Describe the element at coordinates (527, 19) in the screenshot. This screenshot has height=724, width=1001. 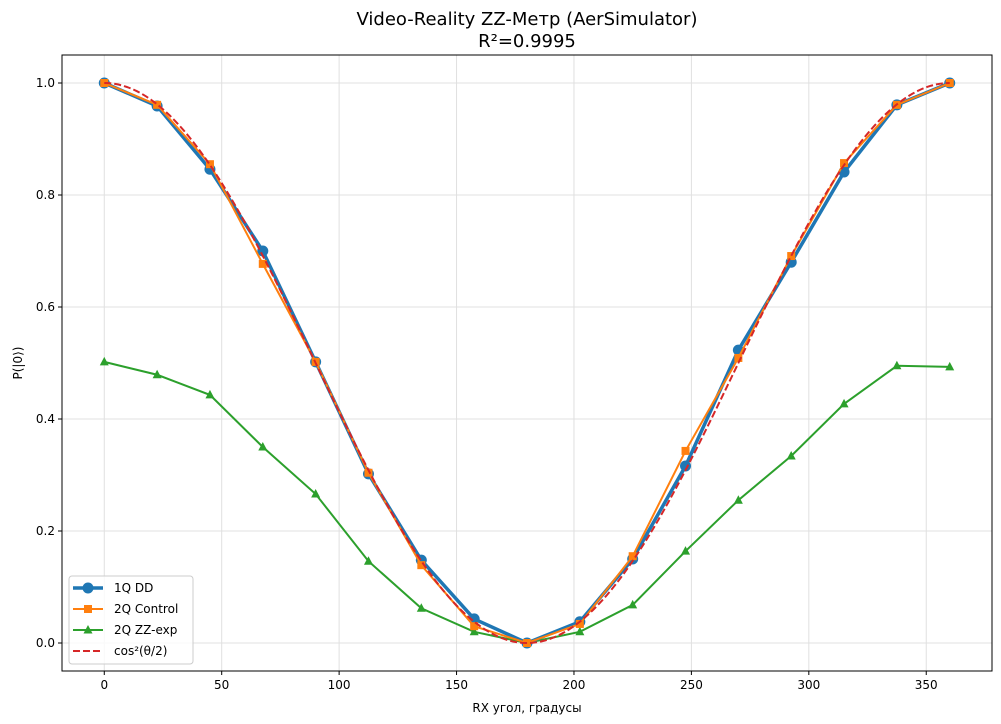
I see `chart-title: Video-Reality ZZ-Метр (AerSimulator)` at that location.